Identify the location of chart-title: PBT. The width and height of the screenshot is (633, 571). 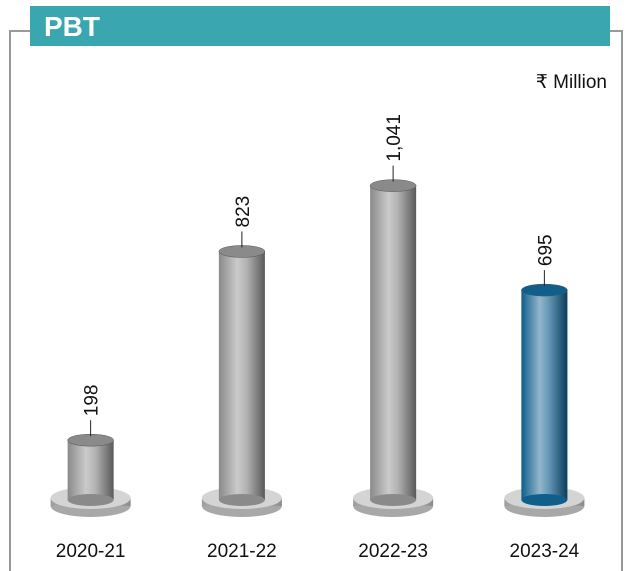
(72, 26).